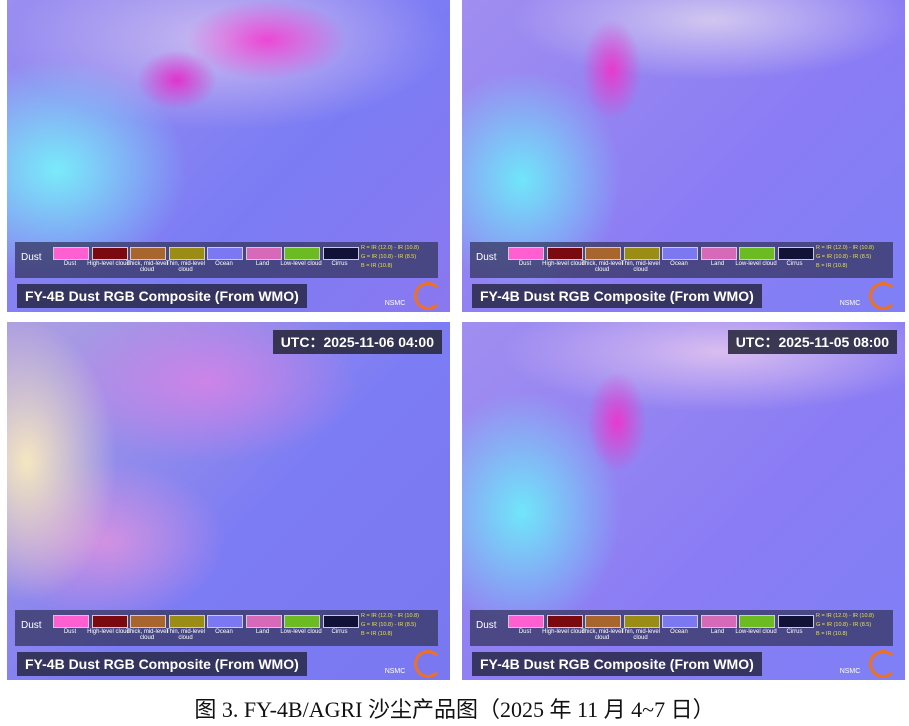  What do you see at coordinates (357, 342) in the screenshot?
I see `utc-time: UTC：2025-11-06 04:00` at bounding box center [357, 342].